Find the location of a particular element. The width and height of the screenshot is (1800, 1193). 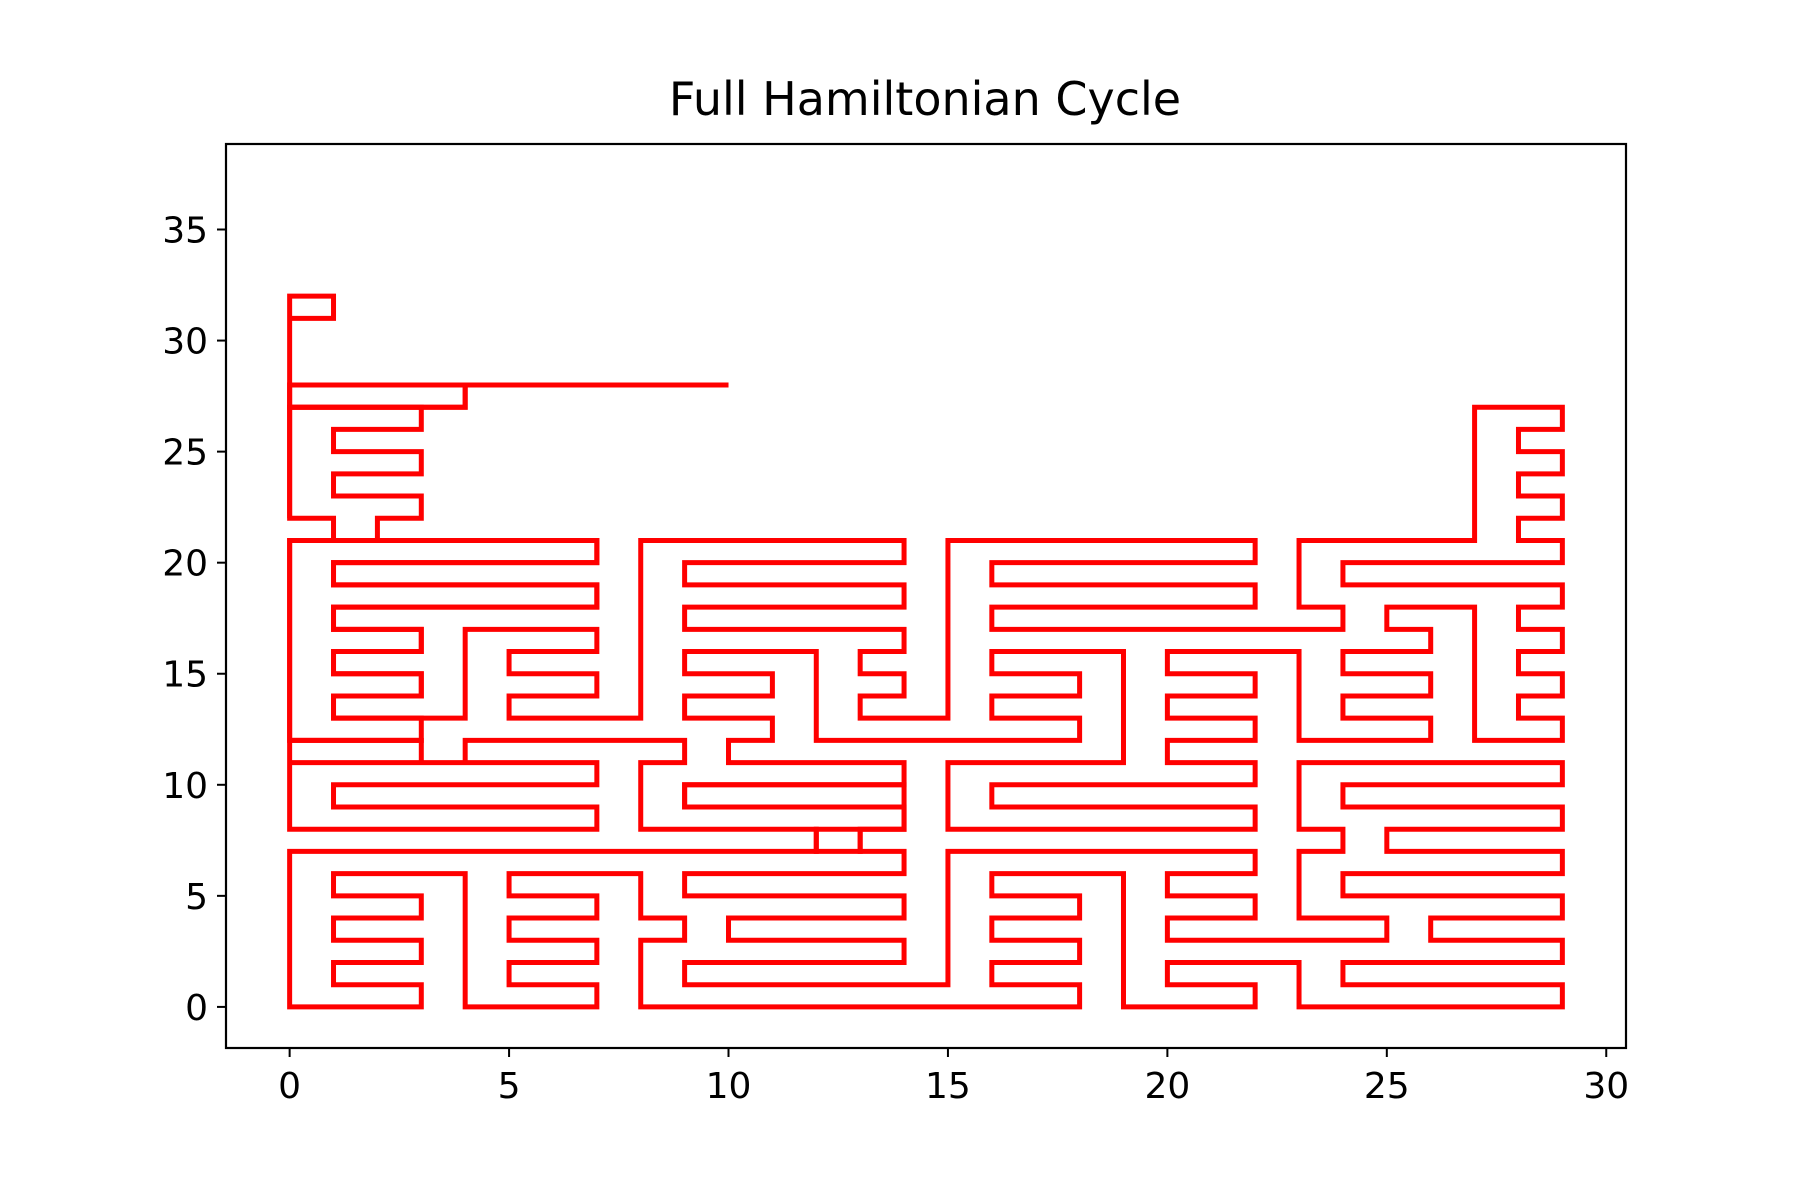

x-tick-label: 0 is located at coordinates (289, 1086).